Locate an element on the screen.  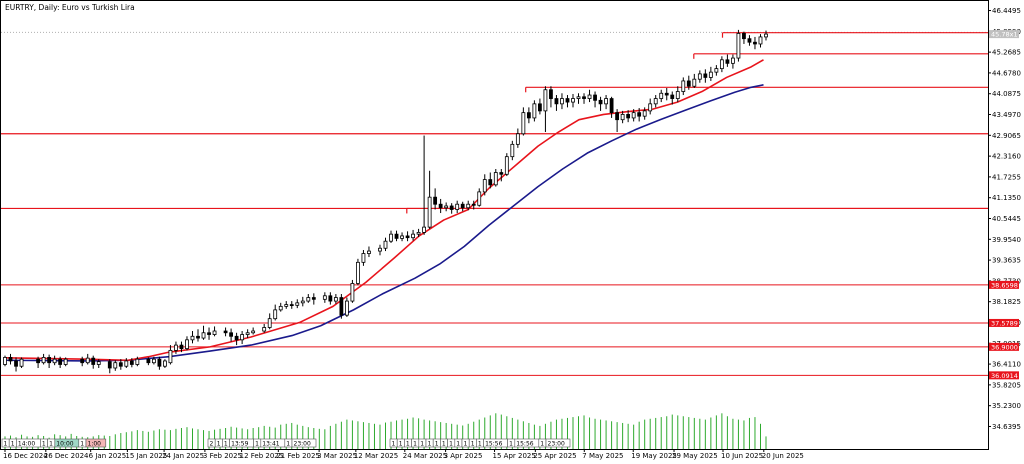
price-line-label: 37.5789 is located at coordinates (1004, 323).